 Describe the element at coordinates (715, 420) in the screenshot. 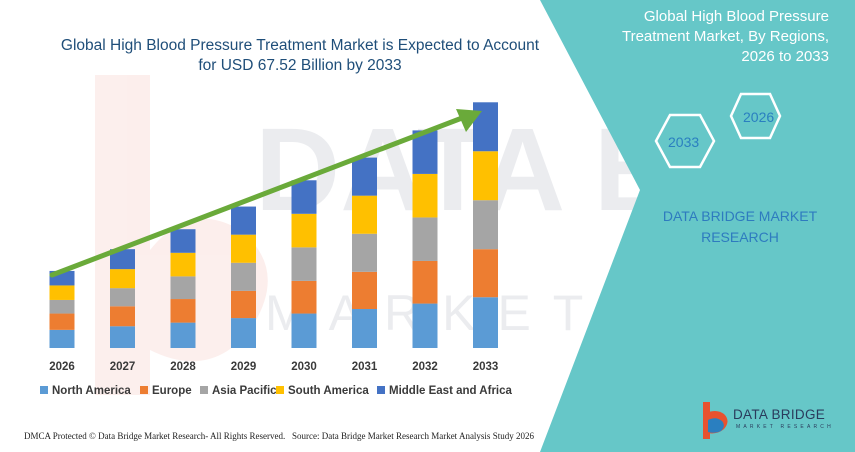

I see `data-bridge-logo-mark` at that location.